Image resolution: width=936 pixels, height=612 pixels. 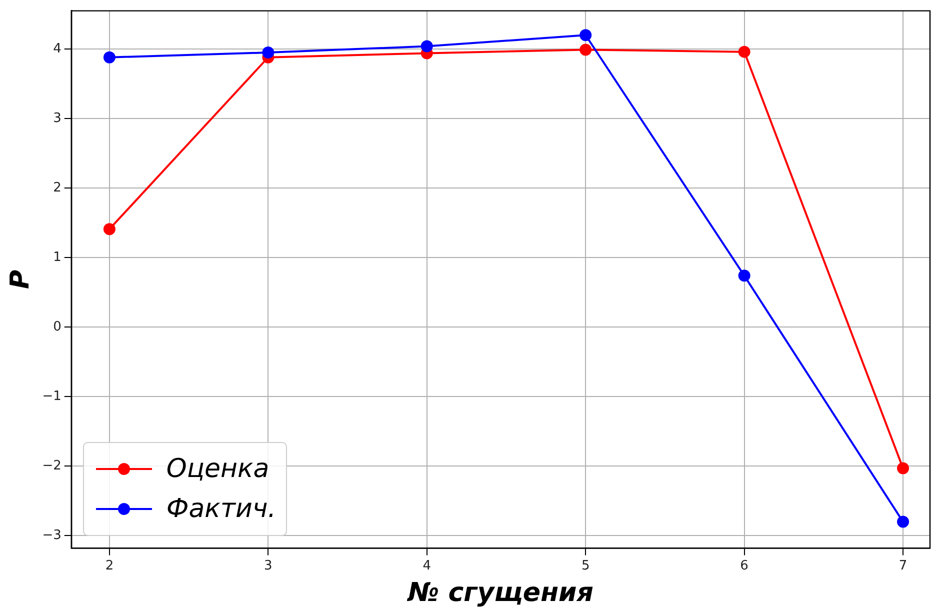 I want to click on x-tick-label: 5, so click(x=585, y=566).